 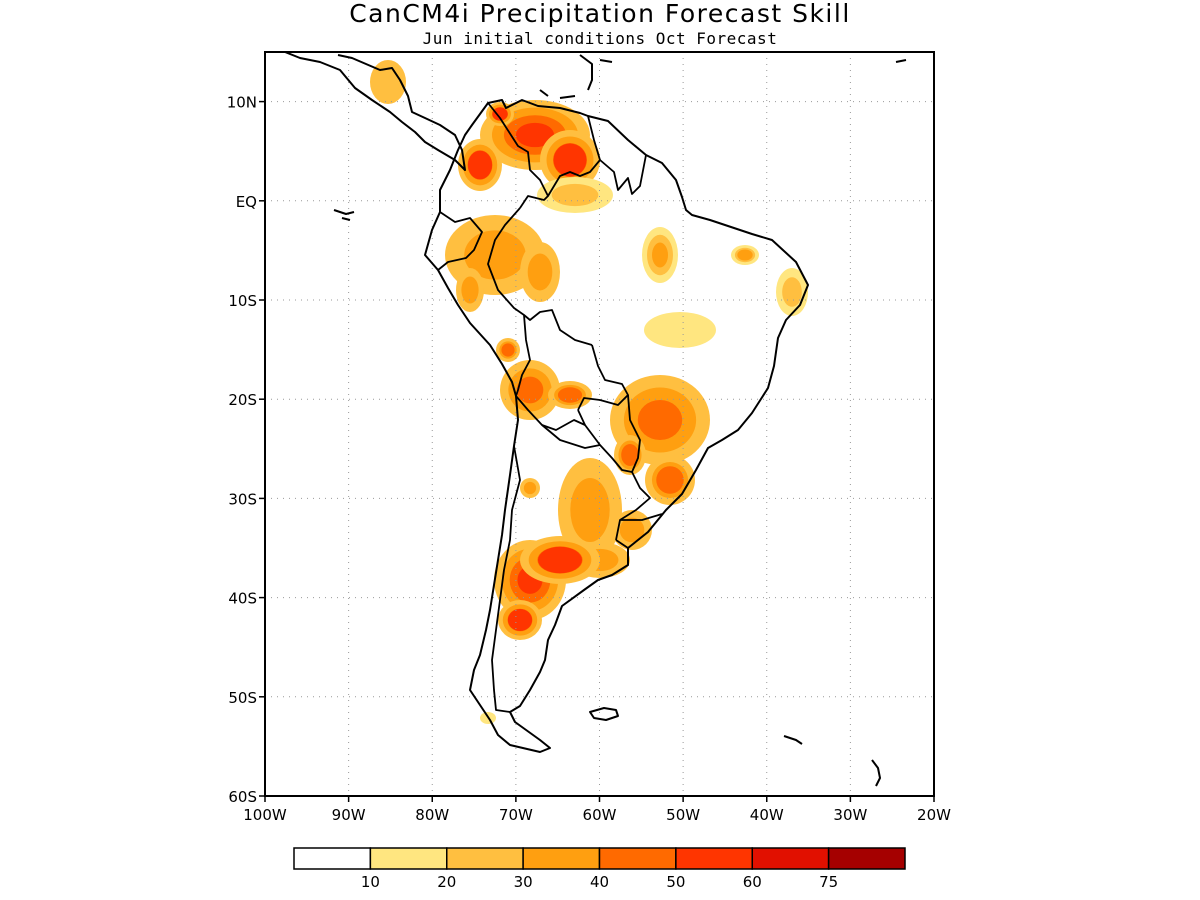 I want to click on lon-tick-label: 90W, so click(x=349, y=815).